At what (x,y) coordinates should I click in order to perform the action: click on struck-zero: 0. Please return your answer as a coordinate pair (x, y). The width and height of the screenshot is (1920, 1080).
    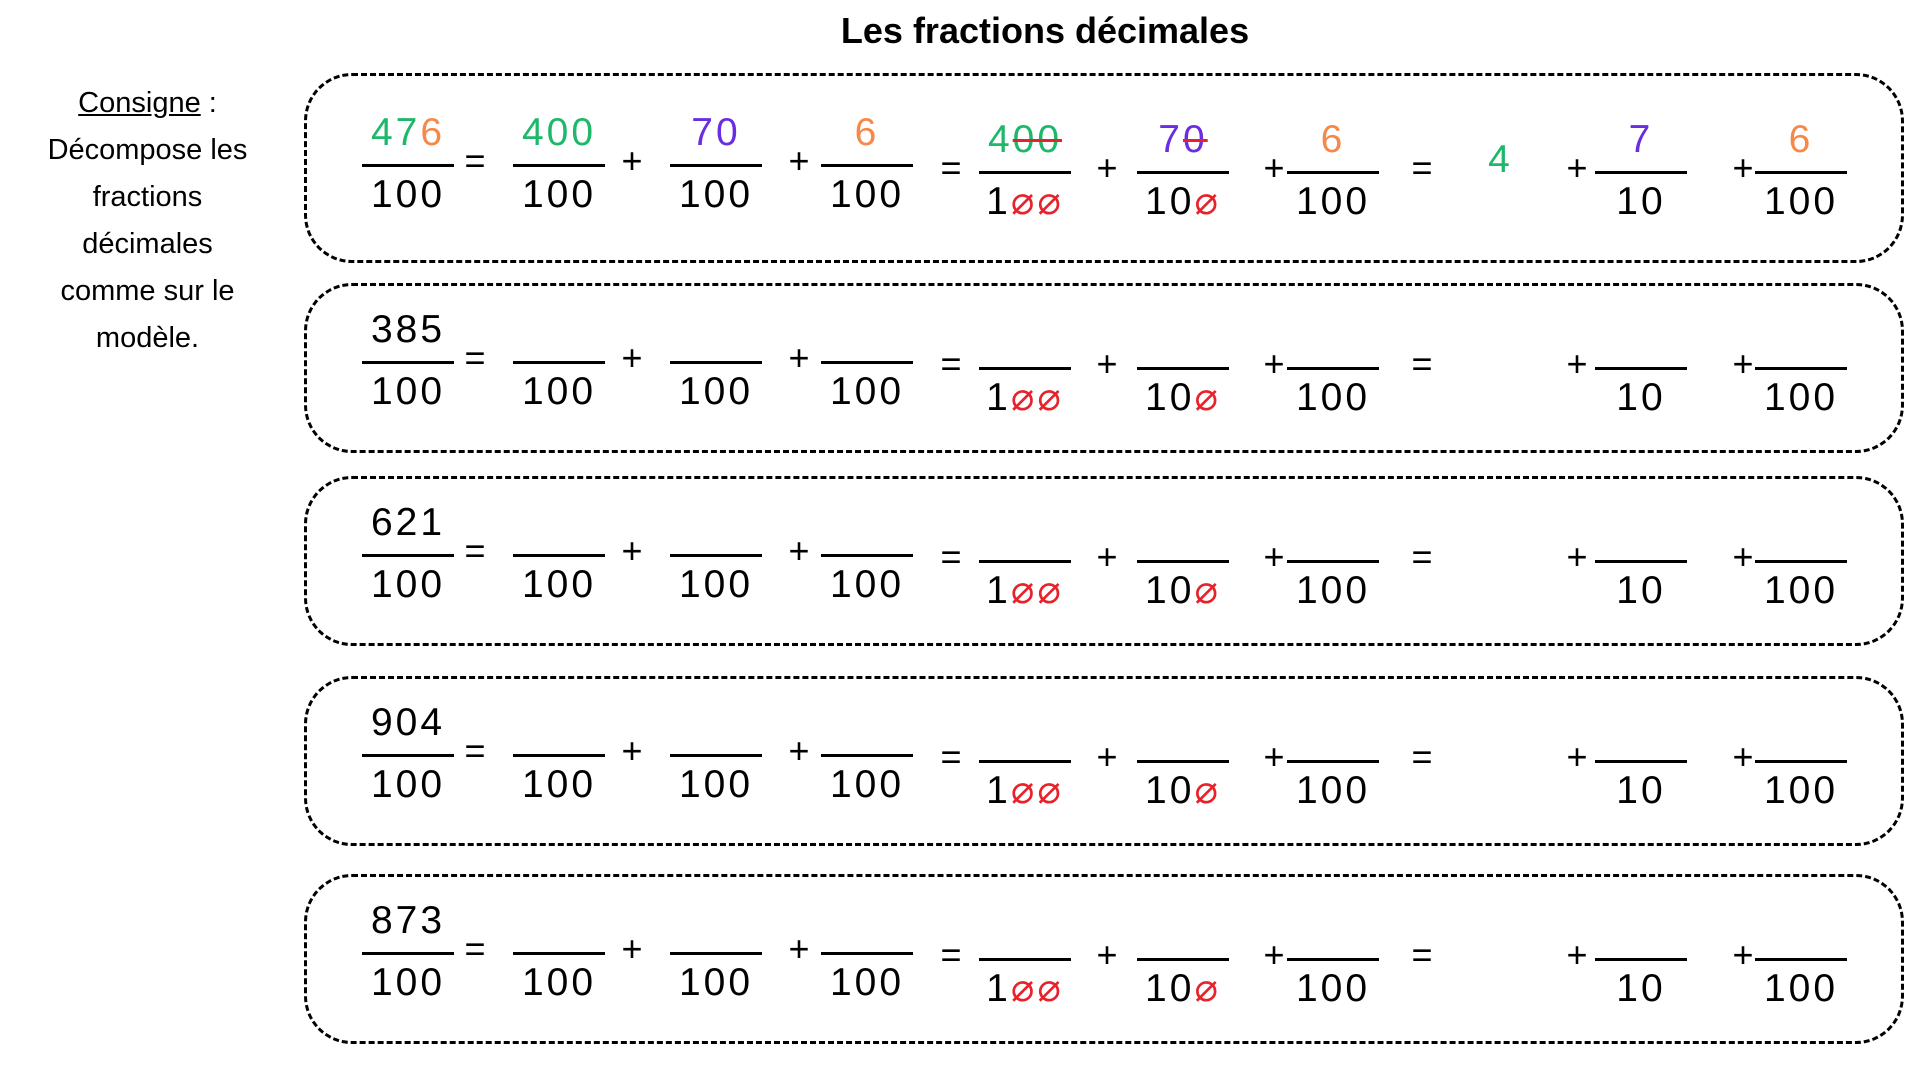
    Looking at the image, I should click on (1195, 139).